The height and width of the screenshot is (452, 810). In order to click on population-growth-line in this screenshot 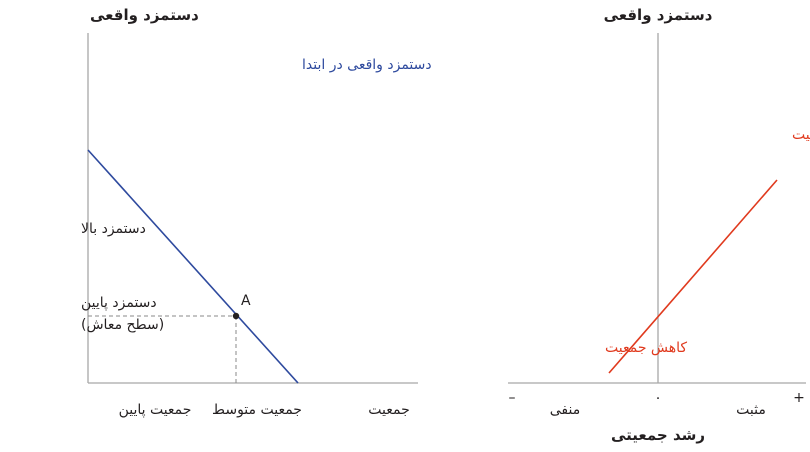, I will do `click(693, 276)`.